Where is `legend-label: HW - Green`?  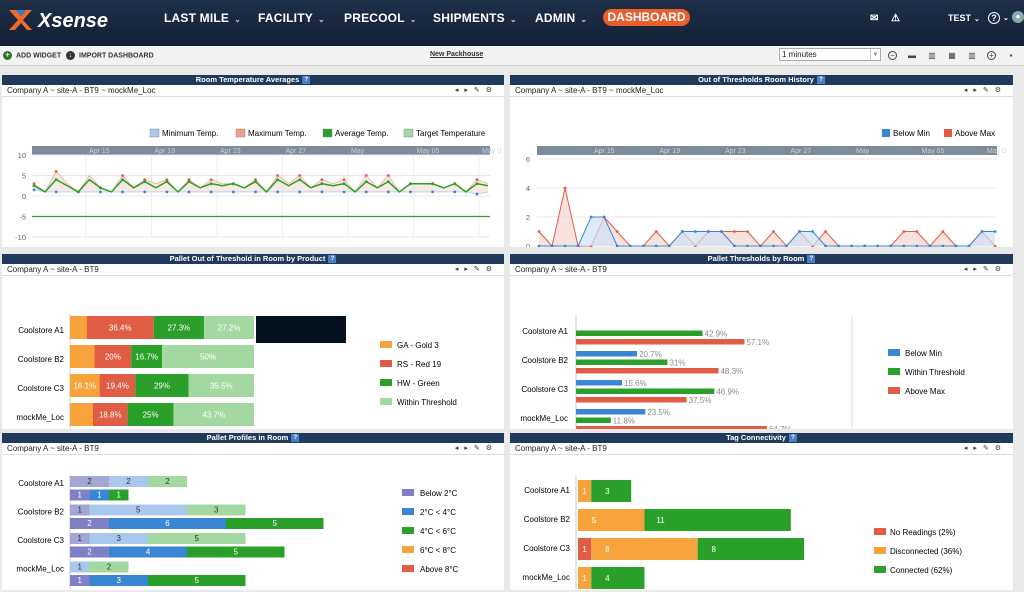 legend-label: HW - Green is located at coordinates (418, 383).